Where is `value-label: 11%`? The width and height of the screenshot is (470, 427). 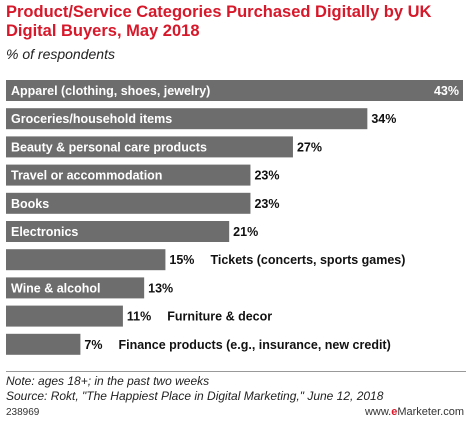
value-label: 11% is located at coordinates (139, 317).